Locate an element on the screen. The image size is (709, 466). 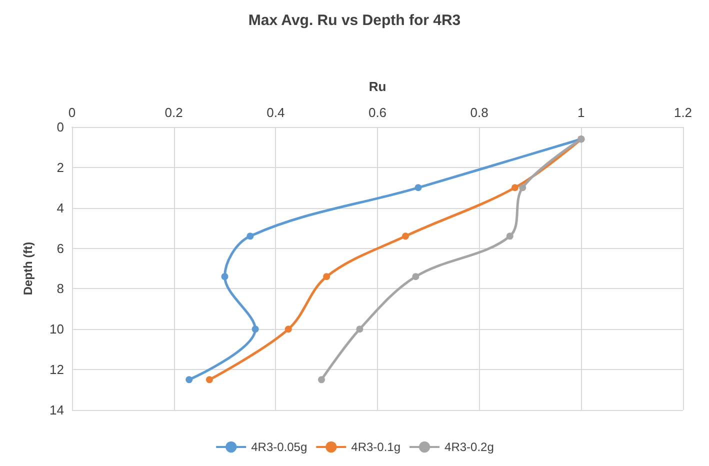
x-tick-label: 0 is located at coordinates (72, 112).